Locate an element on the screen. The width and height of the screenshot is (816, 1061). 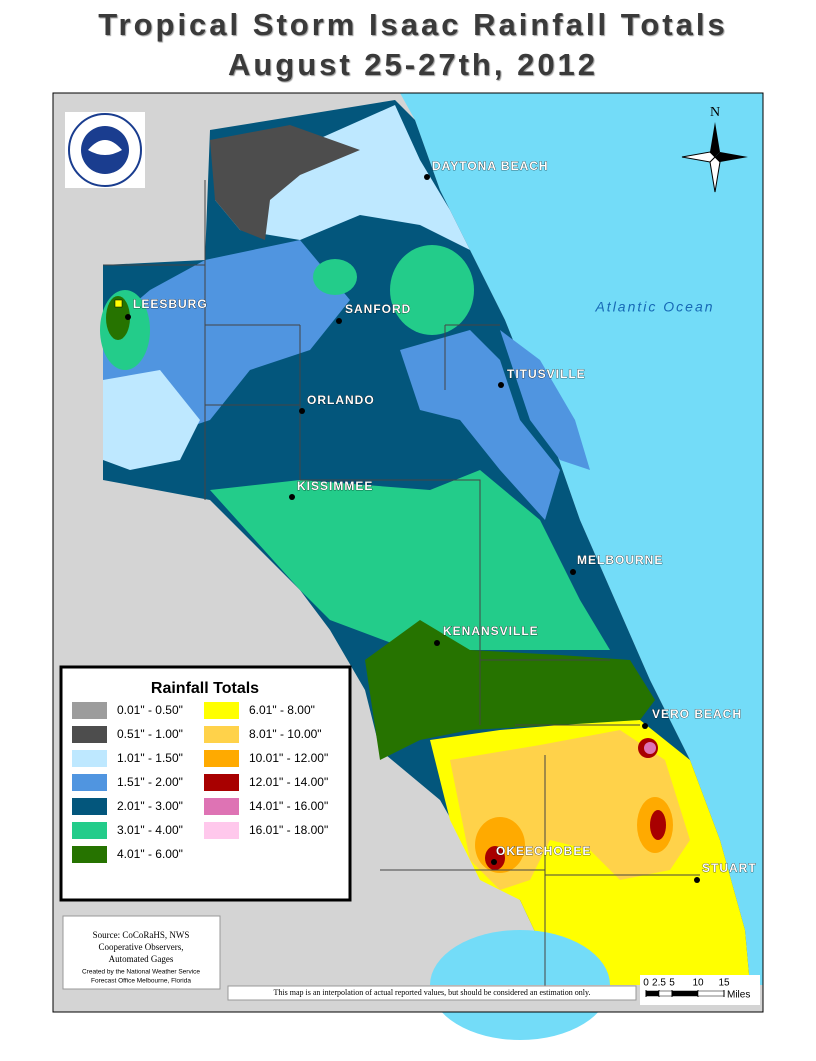
city-label: STUART is located at coordinates (729, 868).